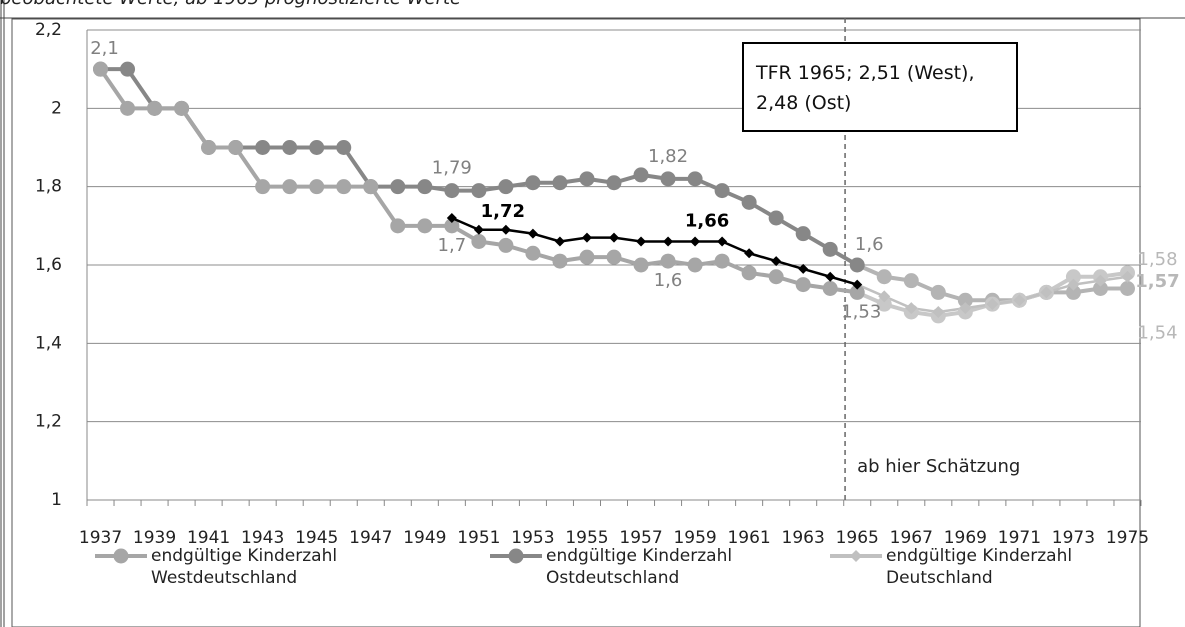 This screenshot has width=1185, height=627. I want to click on data-label: 1,79, so click(452, 168).